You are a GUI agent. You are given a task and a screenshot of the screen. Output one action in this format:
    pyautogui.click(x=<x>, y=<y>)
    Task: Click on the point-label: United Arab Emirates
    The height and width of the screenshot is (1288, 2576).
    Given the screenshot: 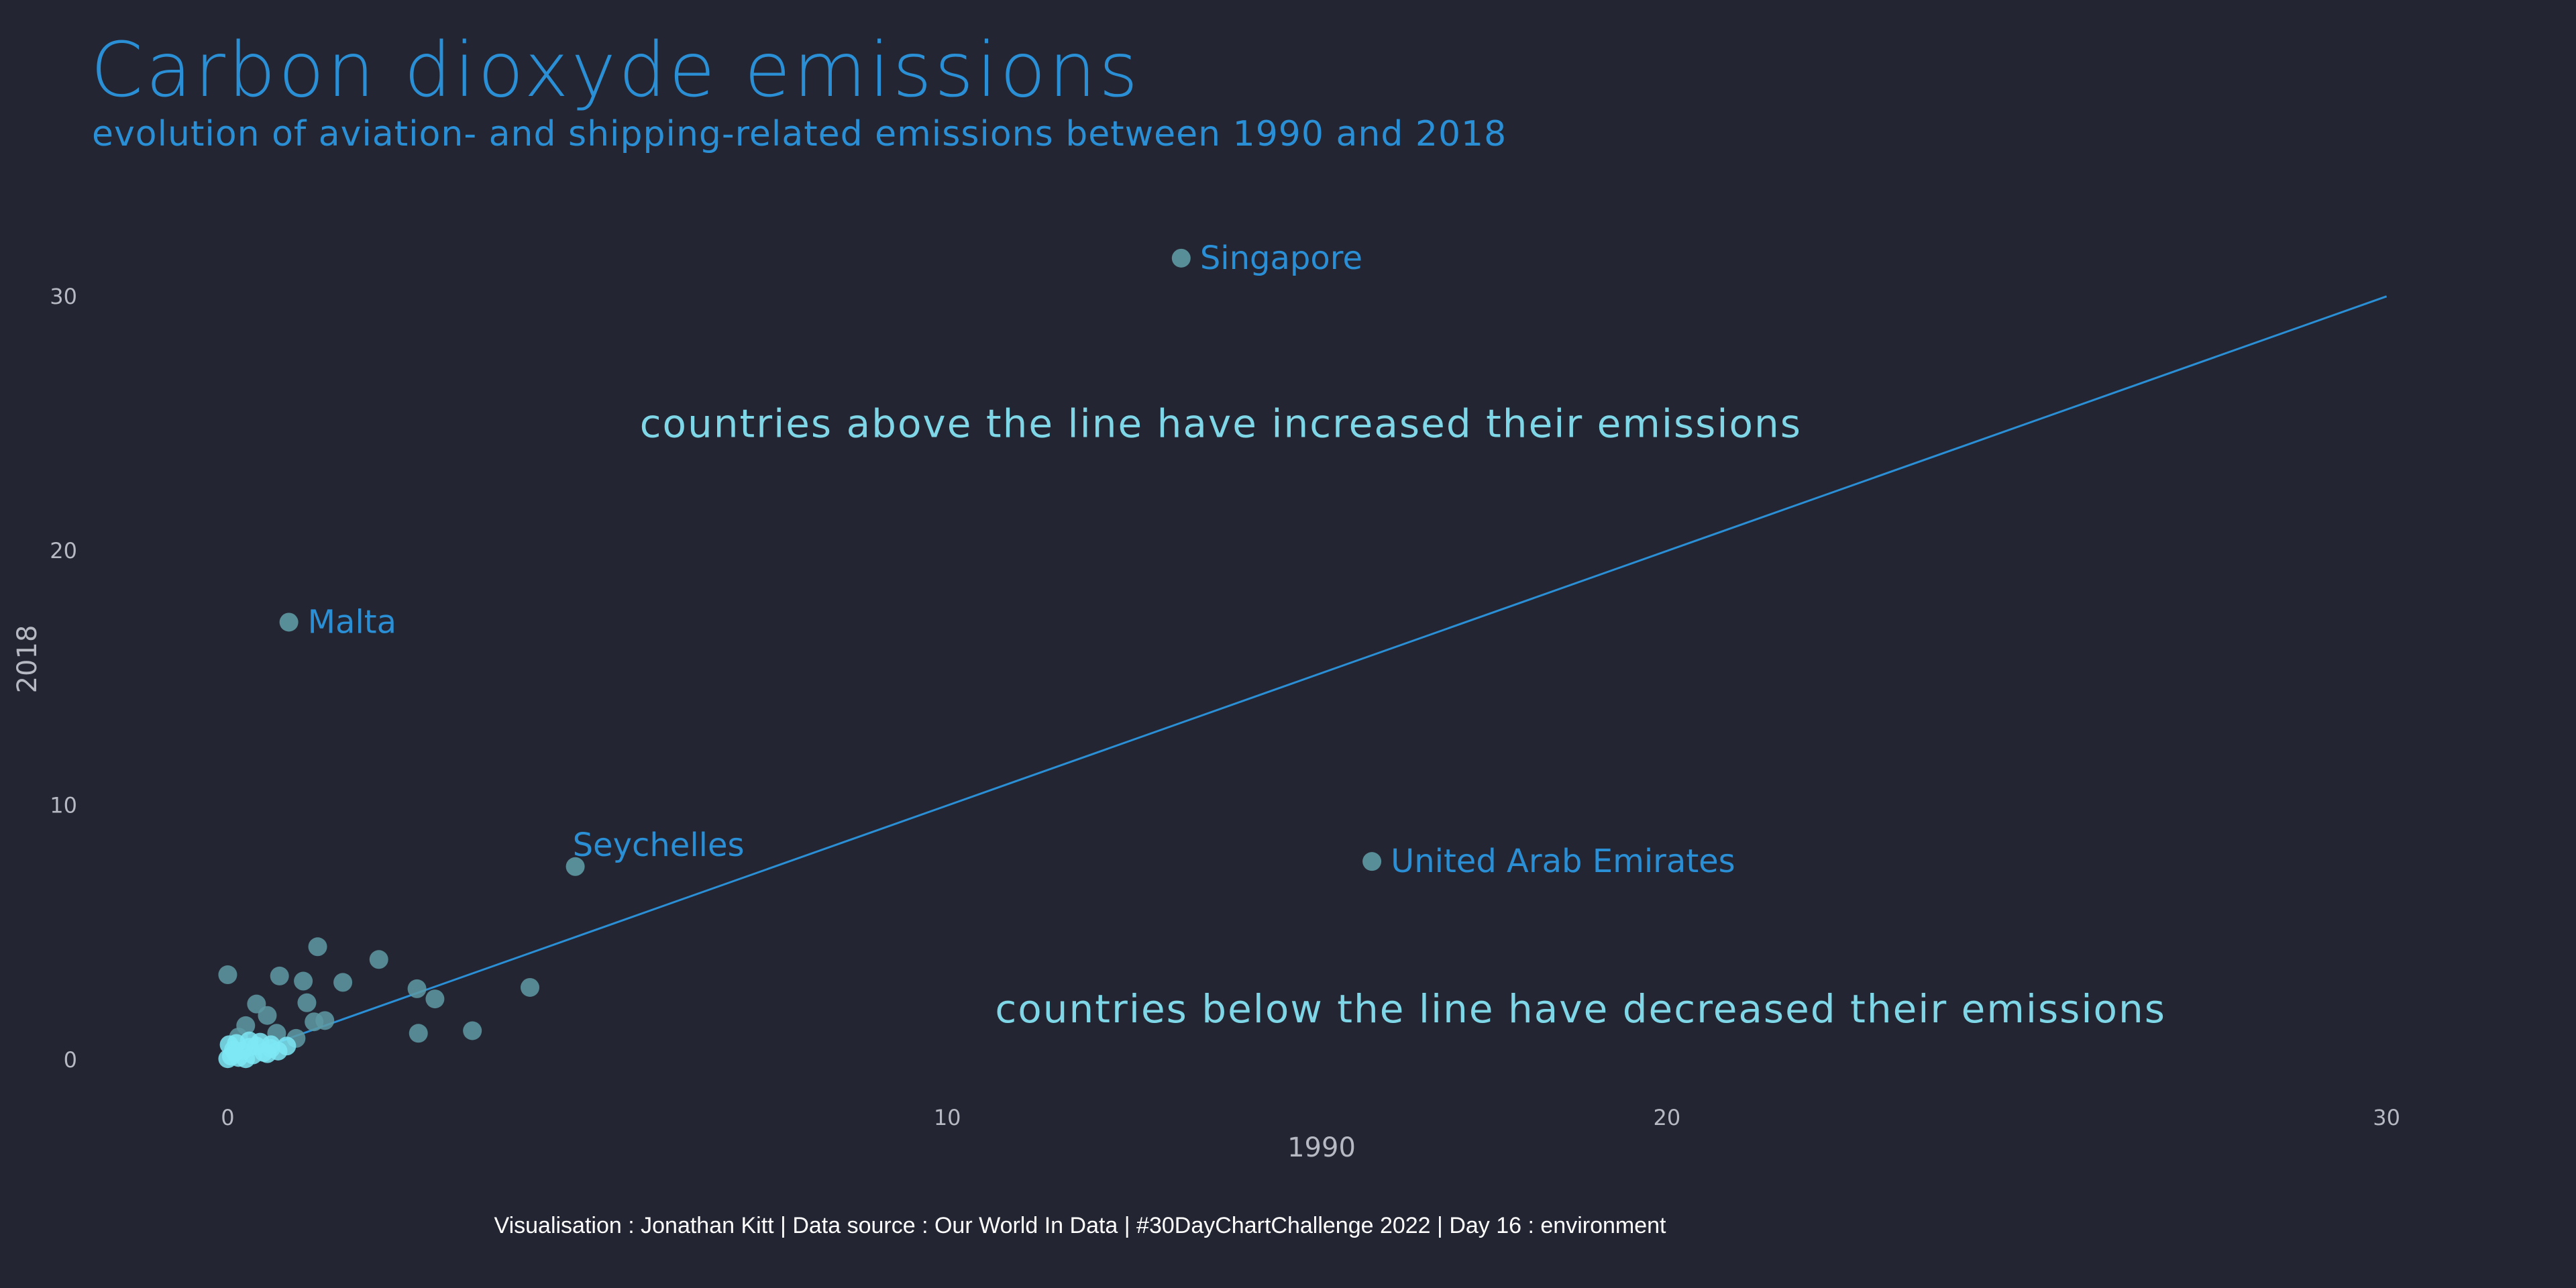 What is the action you would take?
    pyautogui.click(x=1563, y=861)
    